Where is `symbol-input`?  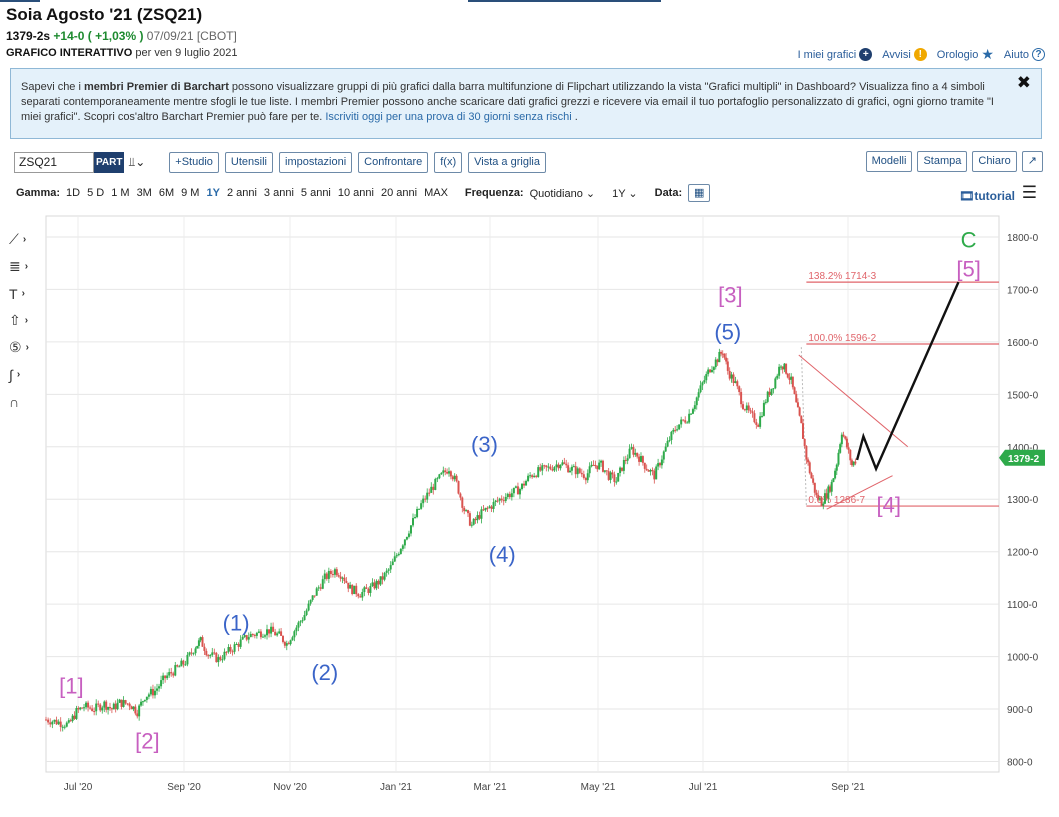
symbol-input is located at coordinates (54, 162).